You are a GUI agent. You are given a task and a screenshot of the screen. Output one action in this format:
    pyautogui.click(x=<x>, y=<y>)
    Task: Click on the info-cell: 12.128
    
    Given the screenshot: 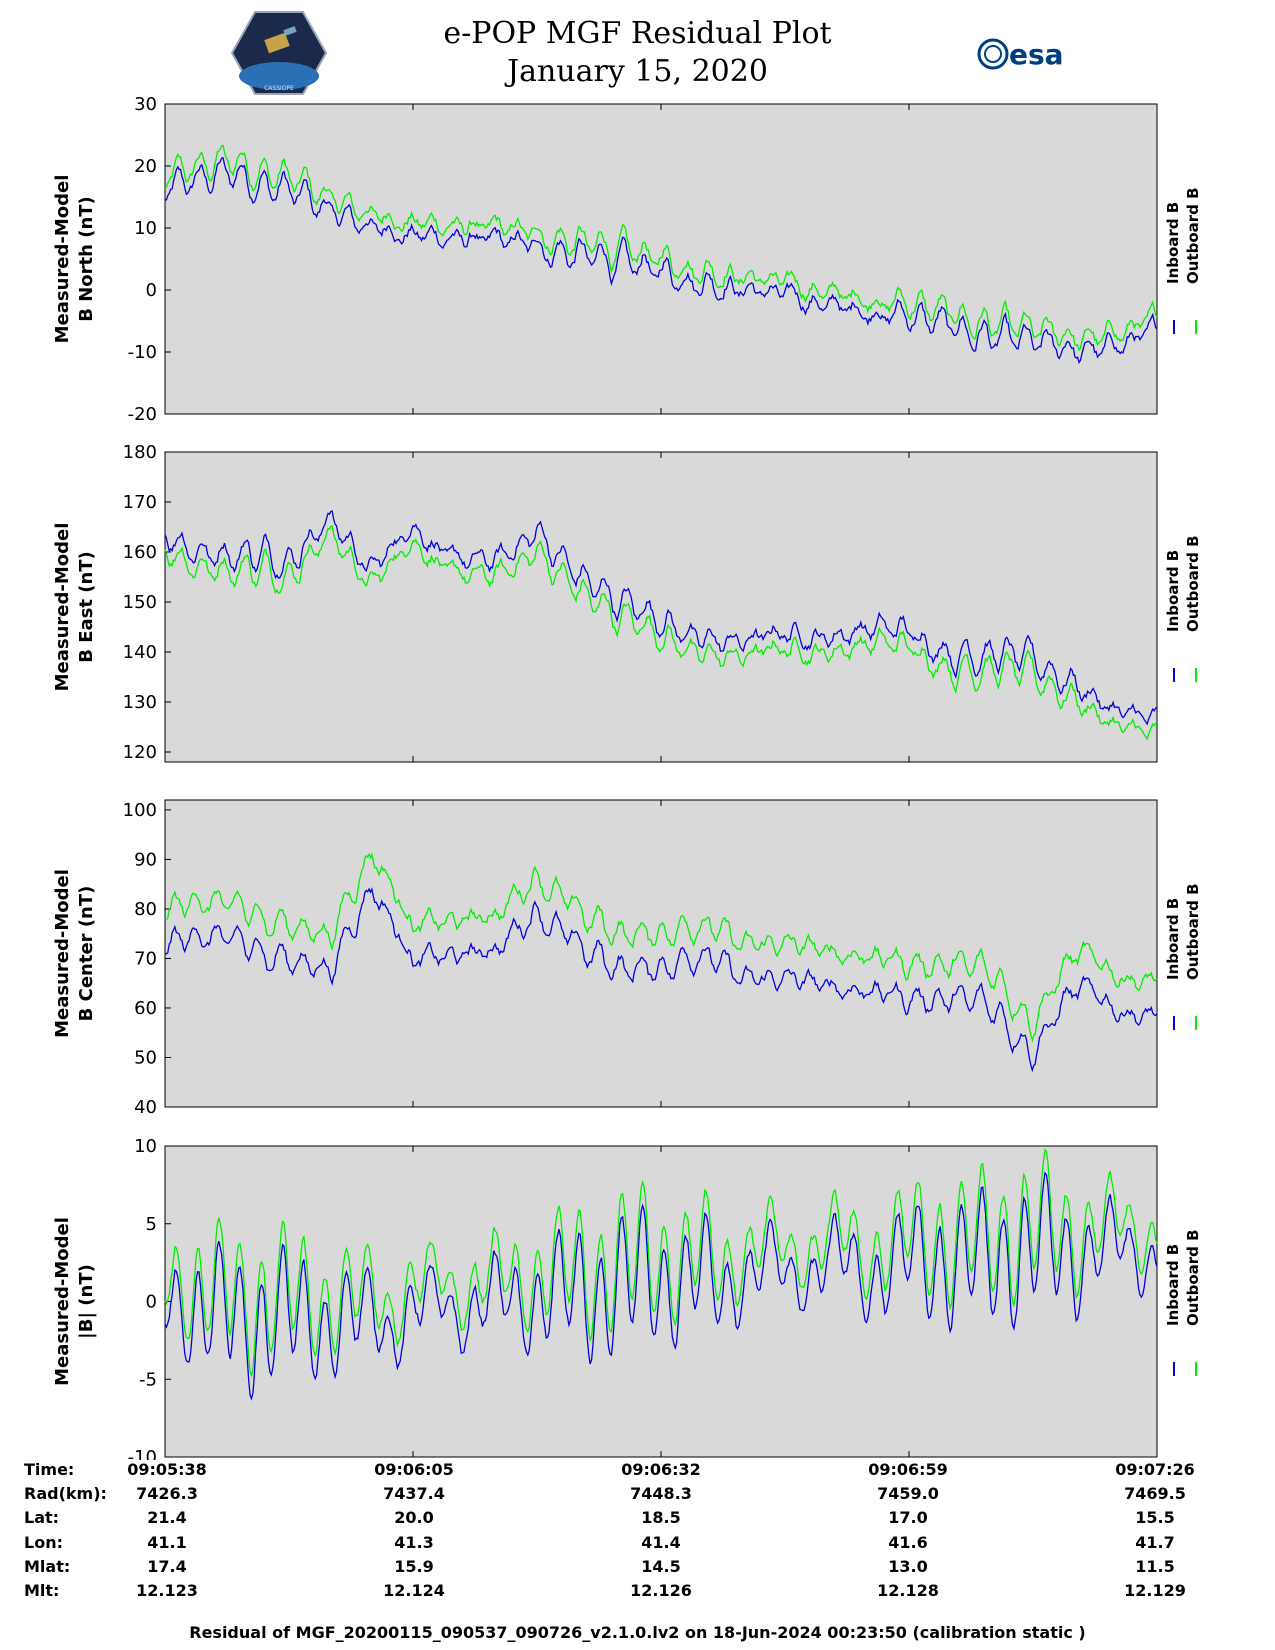 What is the action you would take?
    pyautogui.click(x=908, y=1590)
    